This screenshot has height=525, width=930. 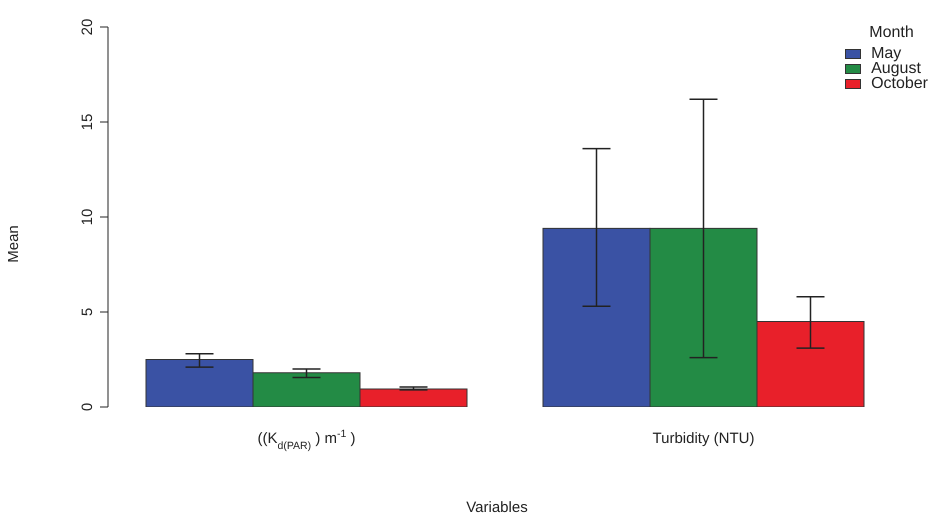 I want to click on legend-label: May, so click(x=886, y=53).